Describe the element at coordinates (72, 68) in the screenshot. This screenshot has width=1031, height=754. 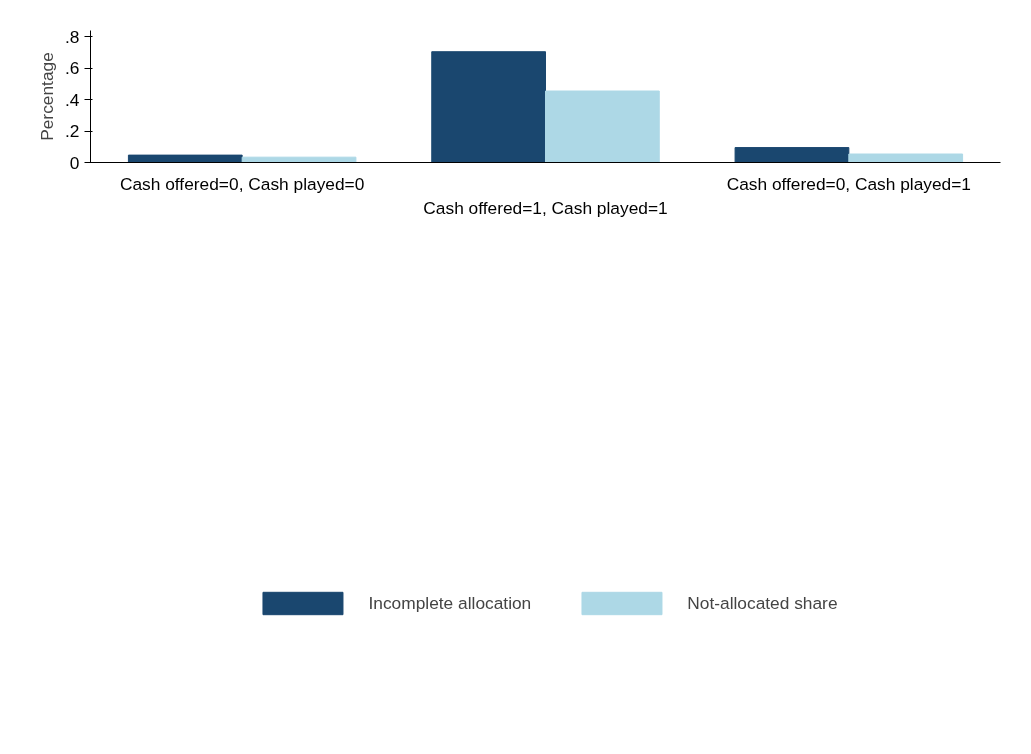
I see `y-tick-label: .6` at that location.